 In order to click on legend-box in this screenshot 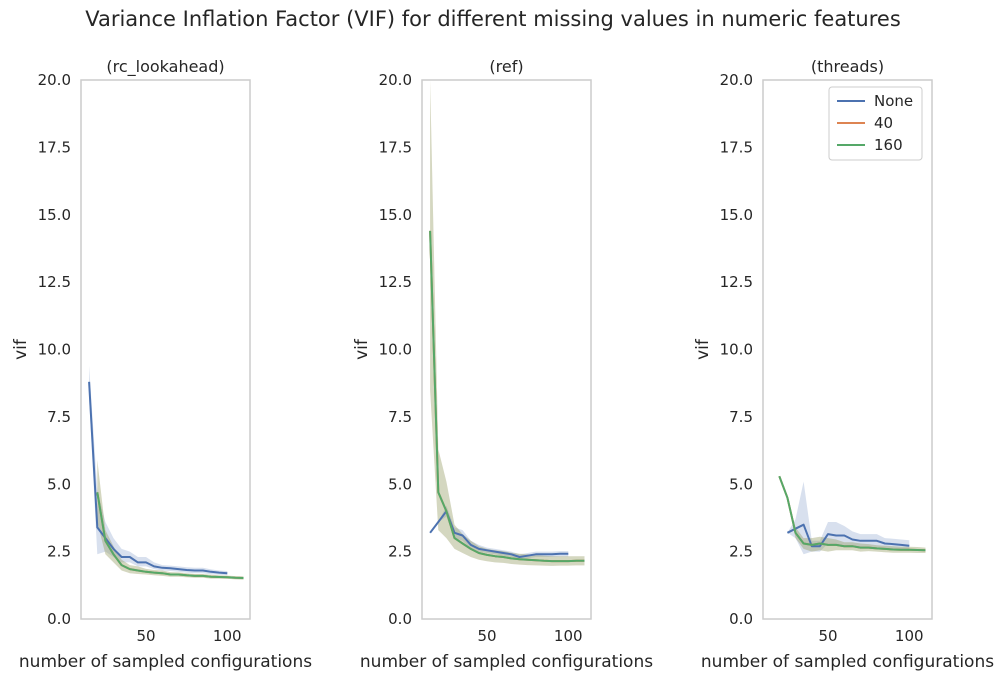, I will do `click(875, 123)`.